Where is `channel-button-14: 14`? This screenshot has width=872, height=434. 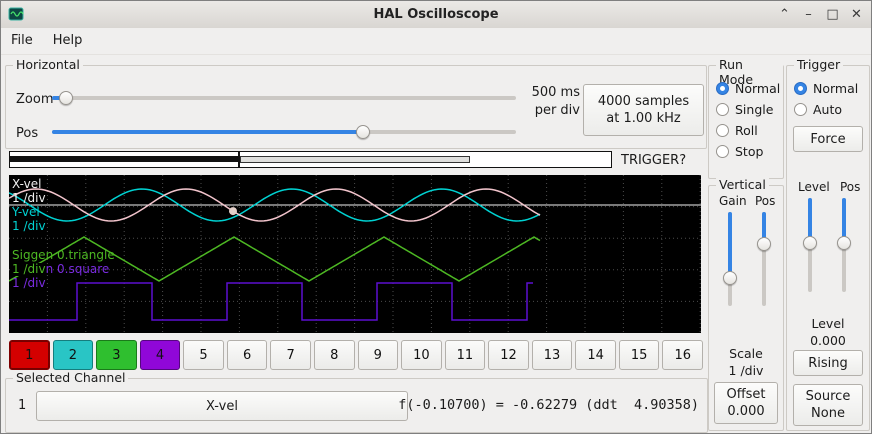
channel-button-14: 14 is located at coordinates (595, 355).